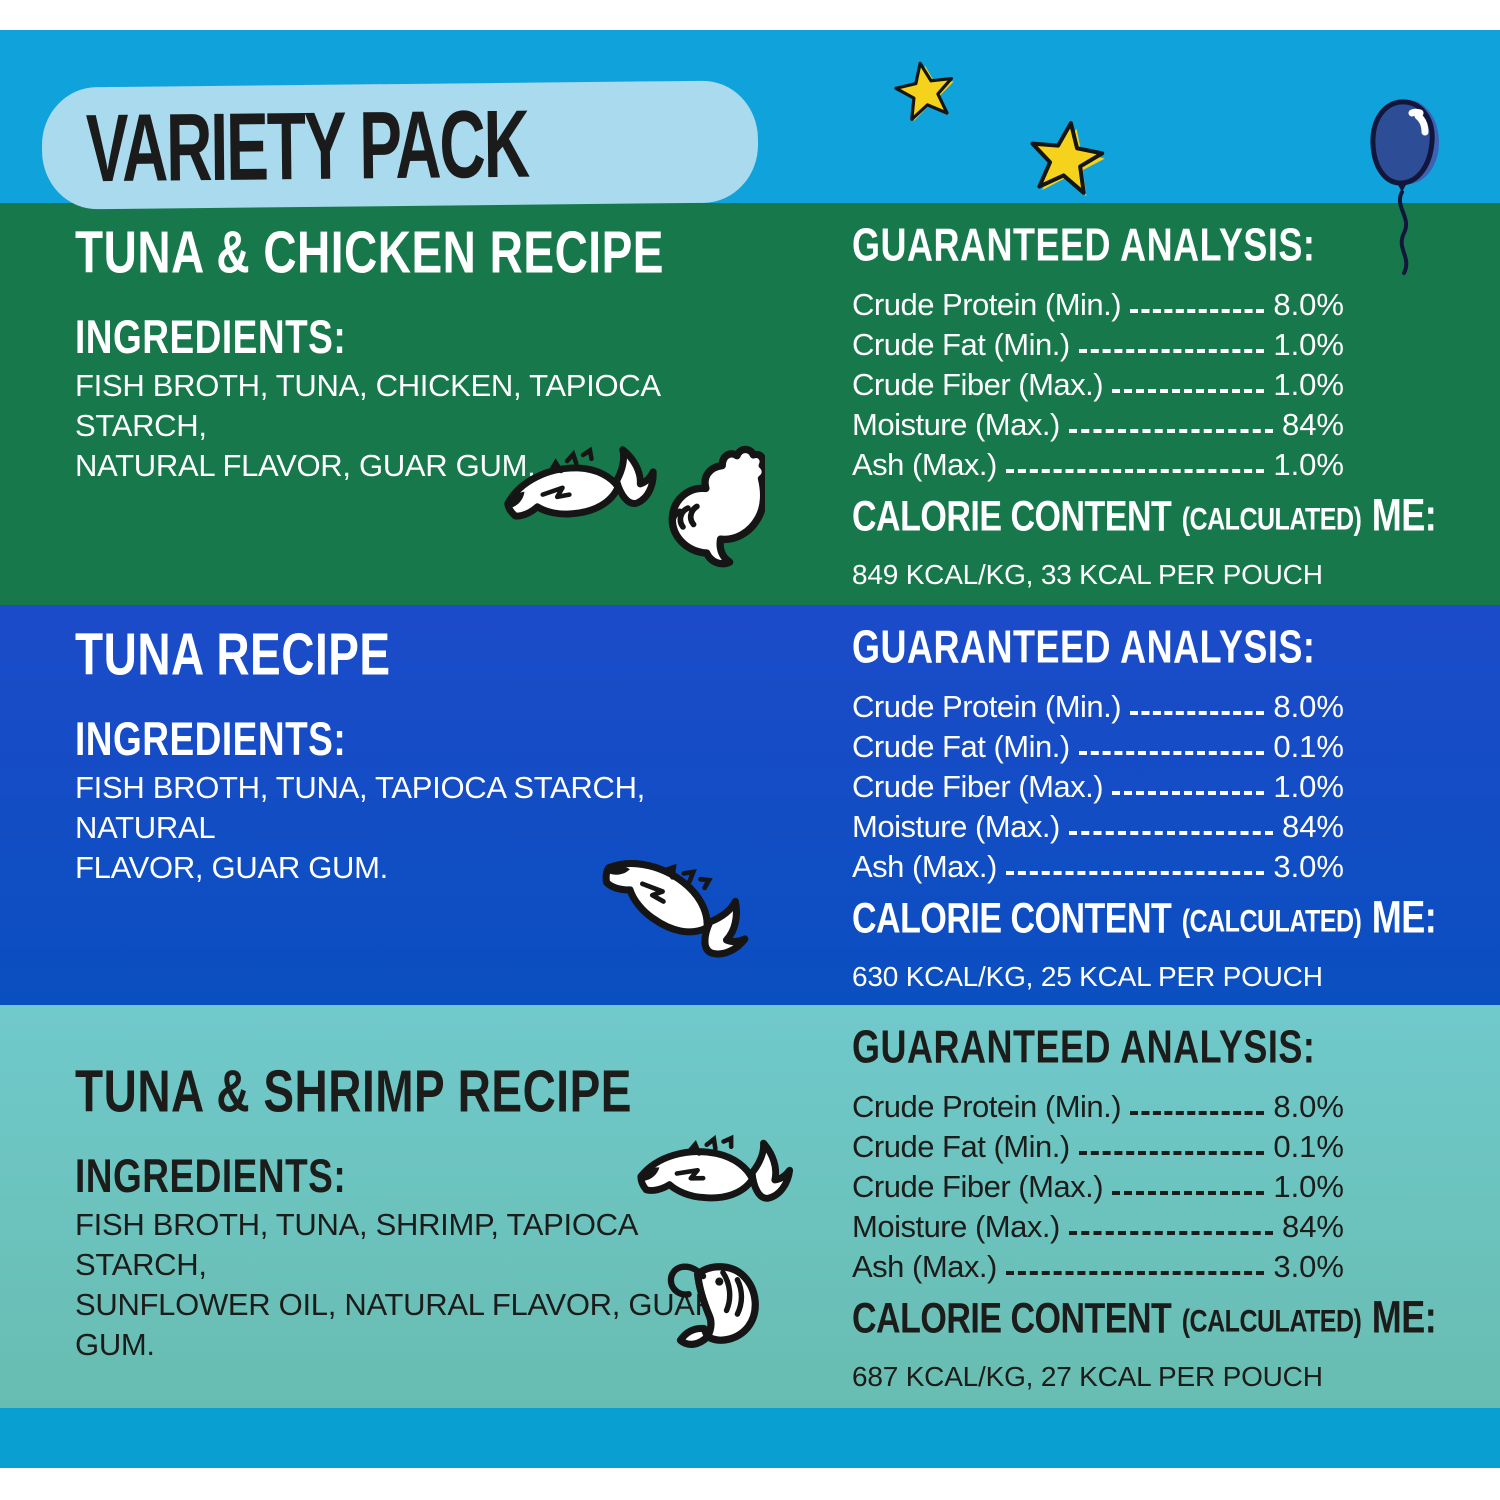 The height and width of the screenshot is (1500, 1500). I want to click on recipe-title: TUNA & CHICKEN RECIPE, so click(369, 251).